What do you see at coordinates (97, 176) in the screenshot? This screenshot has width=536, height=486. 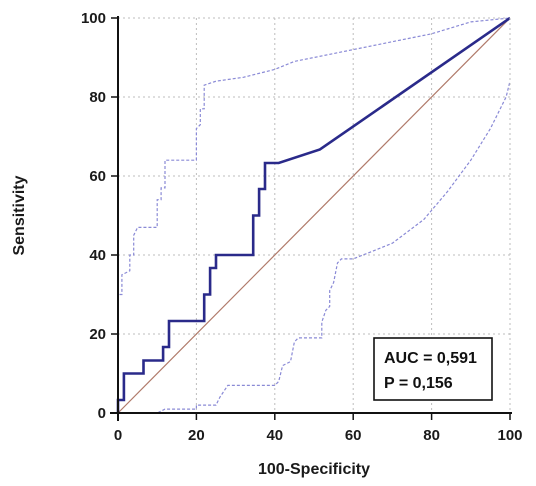 I see `y-tick-label-3: 60` at bounding box center [97, 176].